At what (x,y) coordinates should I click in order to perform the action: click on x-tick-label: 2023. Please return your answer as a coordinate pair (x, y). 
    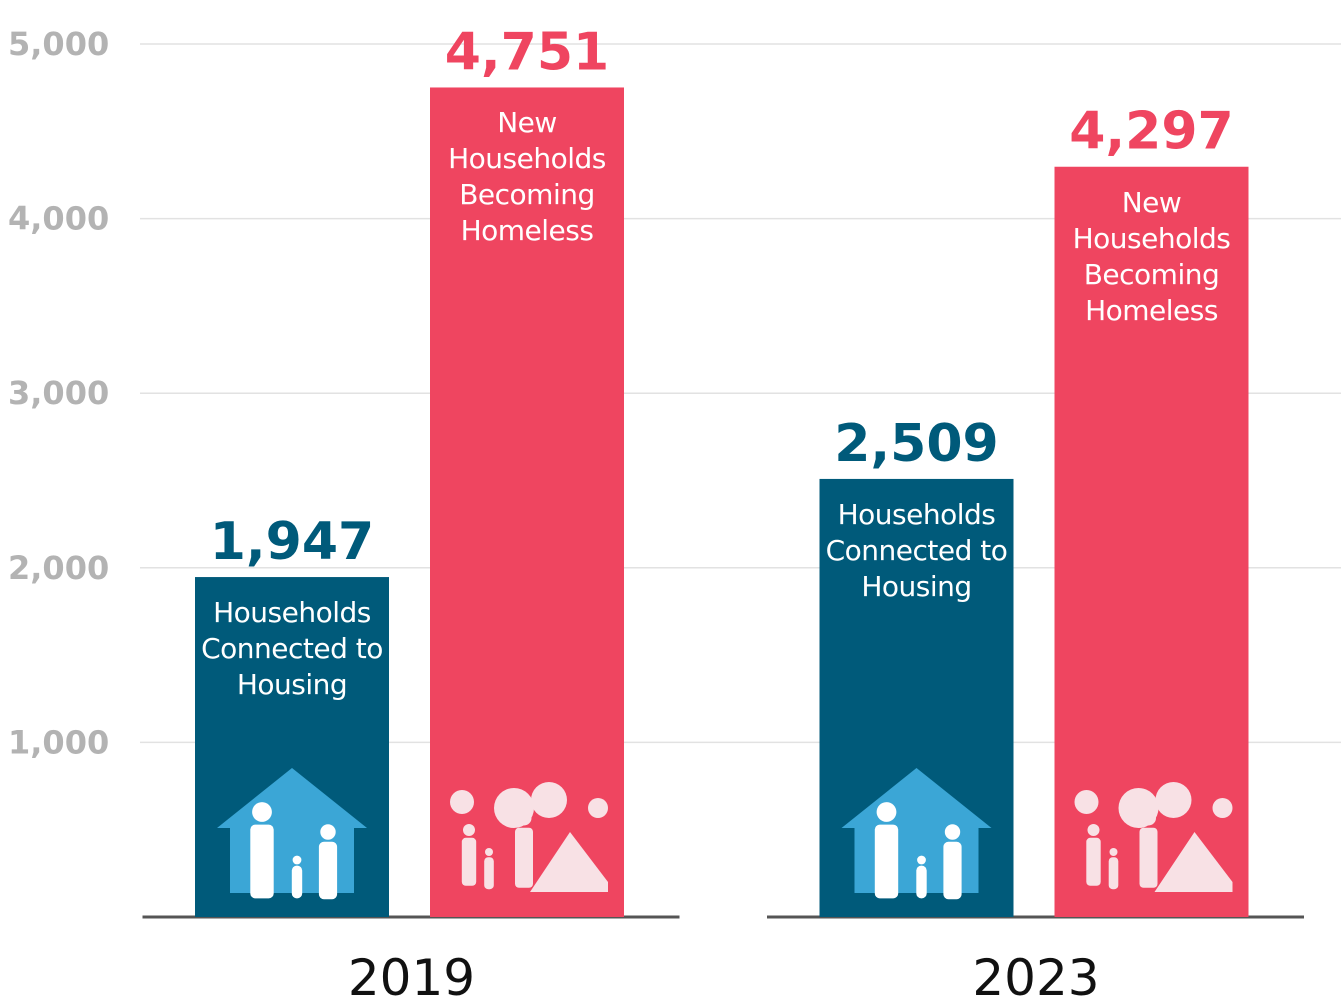
    Looking at the image, I should click on (1035, 975).